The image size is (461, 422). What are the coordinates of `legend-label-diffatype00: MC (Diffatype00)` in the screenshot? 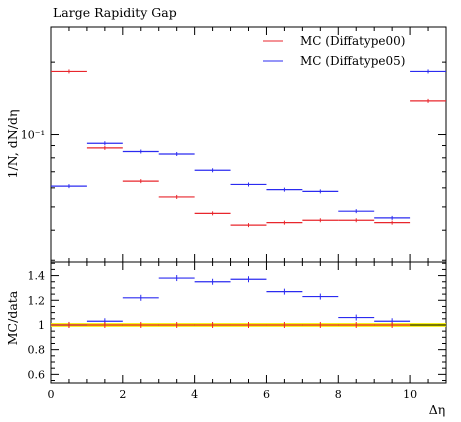 It's located at (352, 41).